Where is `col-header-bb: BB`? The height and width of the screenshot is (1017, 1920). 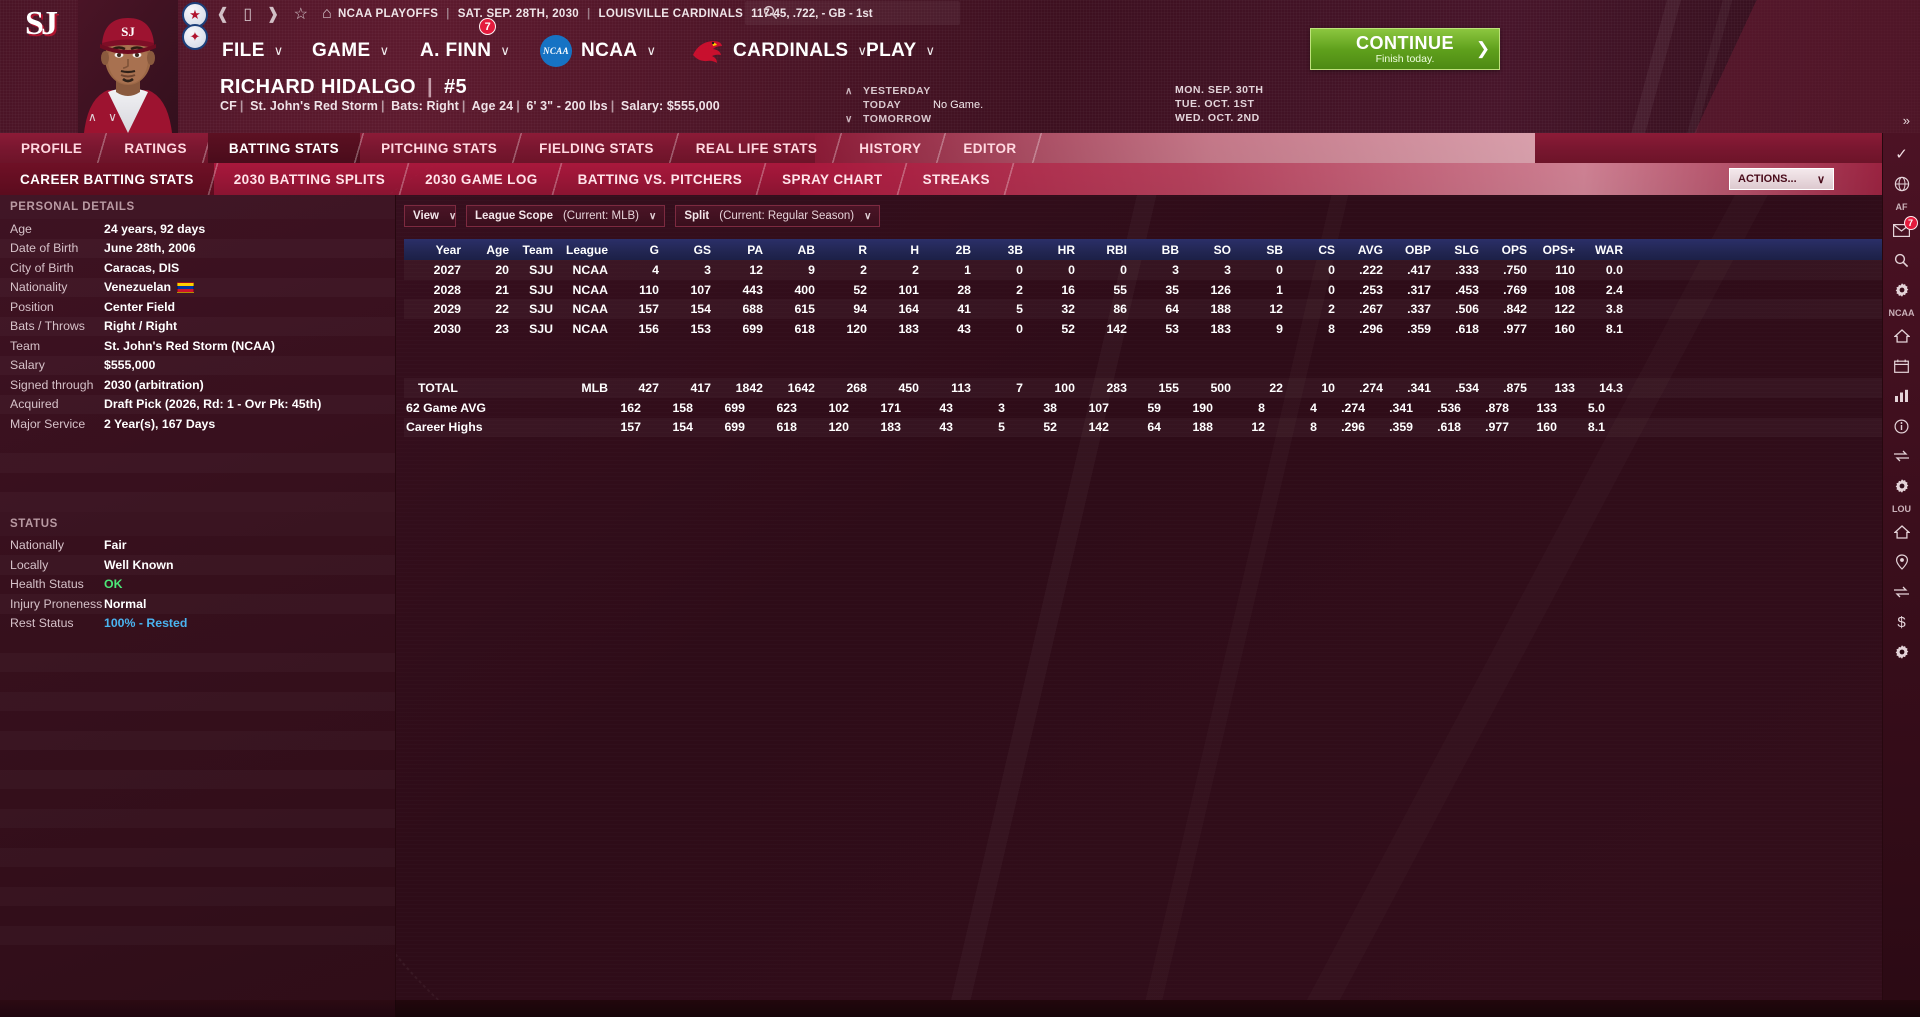 col-header-bb: BB is located at coordinates (1170, 249).